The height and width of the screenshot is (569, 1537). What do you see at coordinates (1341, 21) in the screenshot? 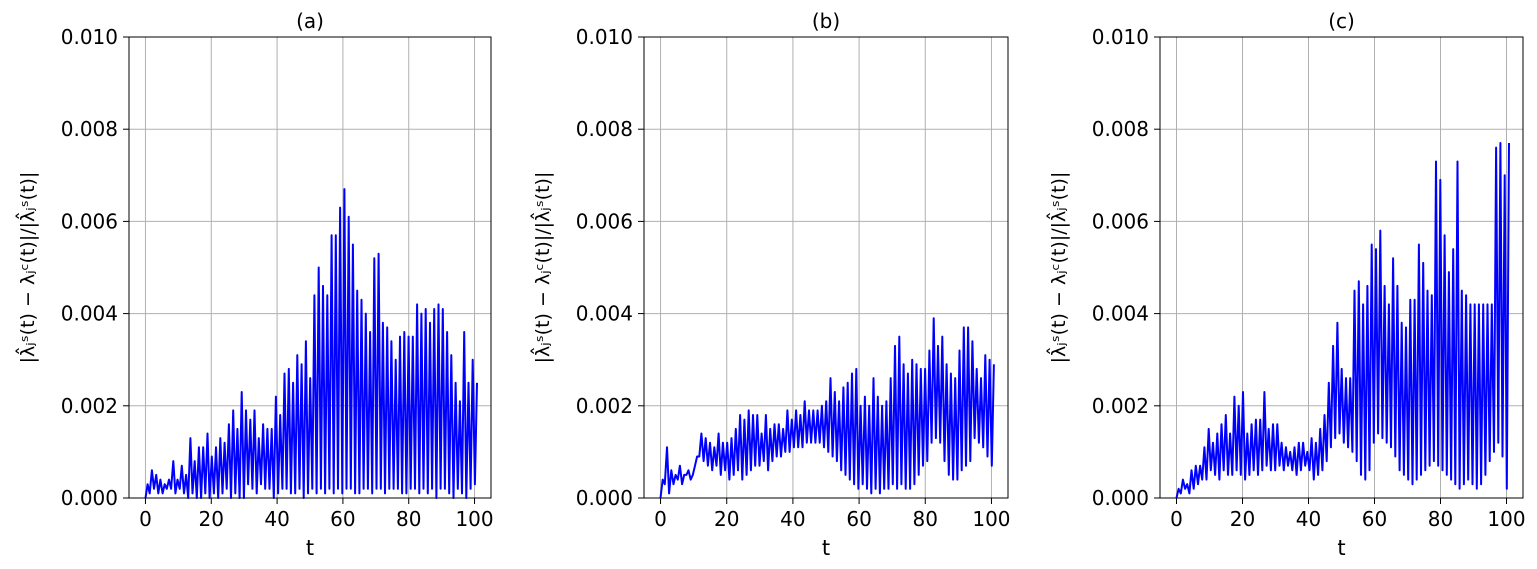
I see `panel-title: (c)` at bounding box center [1341, 21].